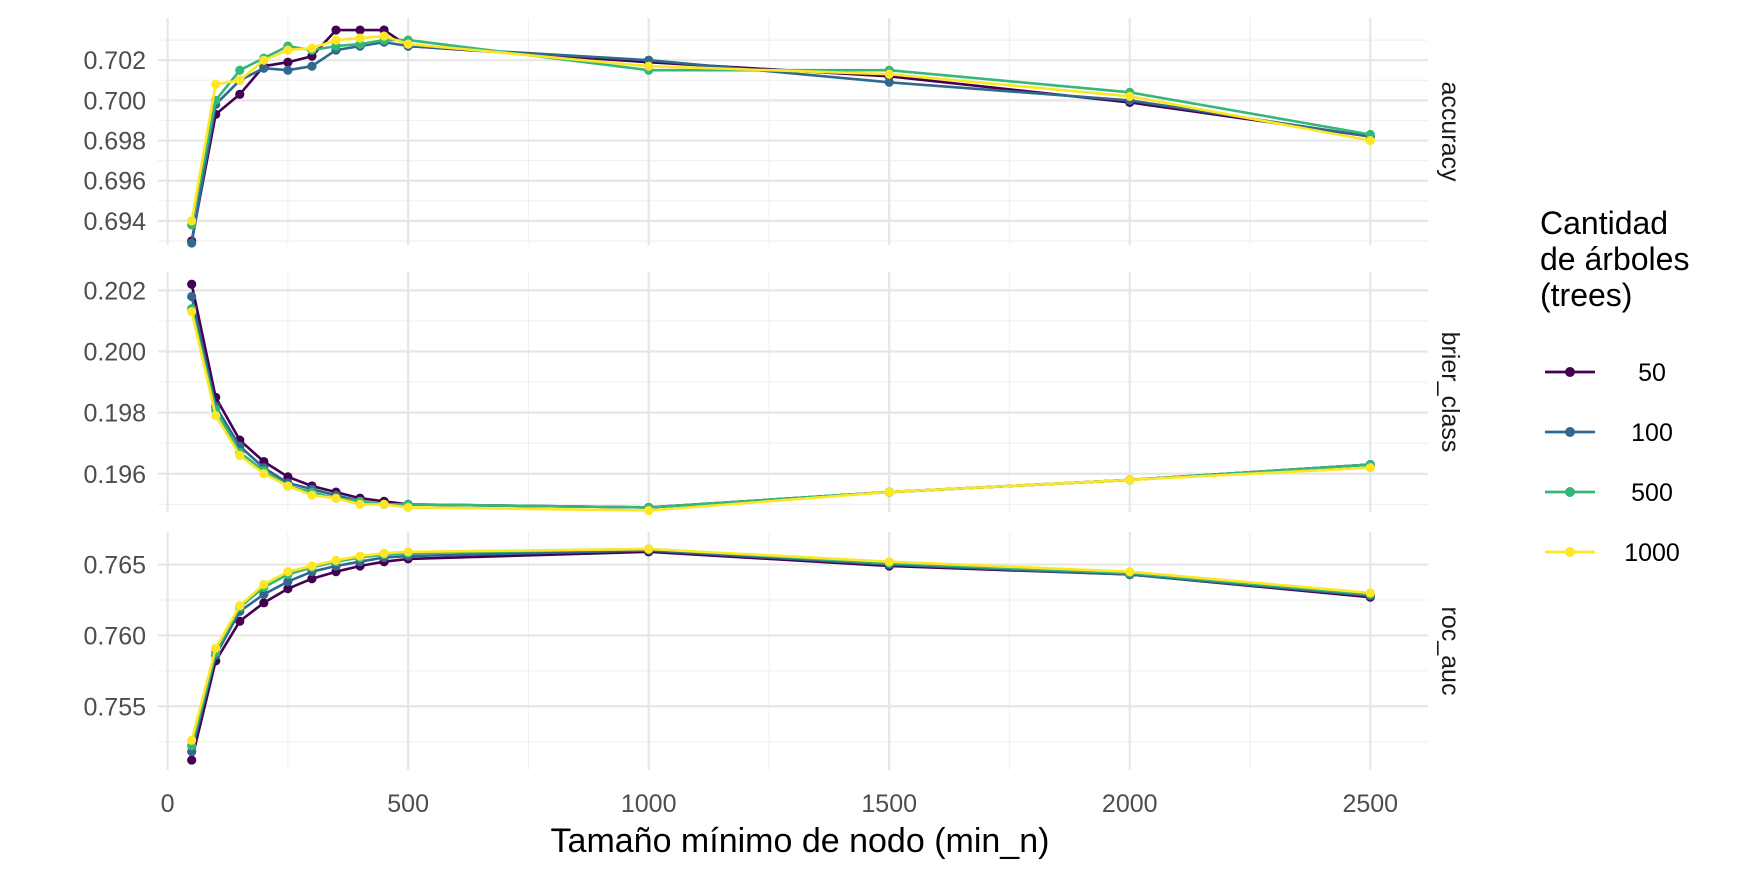 The height and width of the screenshot is (875, 1750). What do you see at coordinates (1450, 392) in the screenshot?
I see `facet-label-brier_class: brier_class` at bounding box center [1450, 392].